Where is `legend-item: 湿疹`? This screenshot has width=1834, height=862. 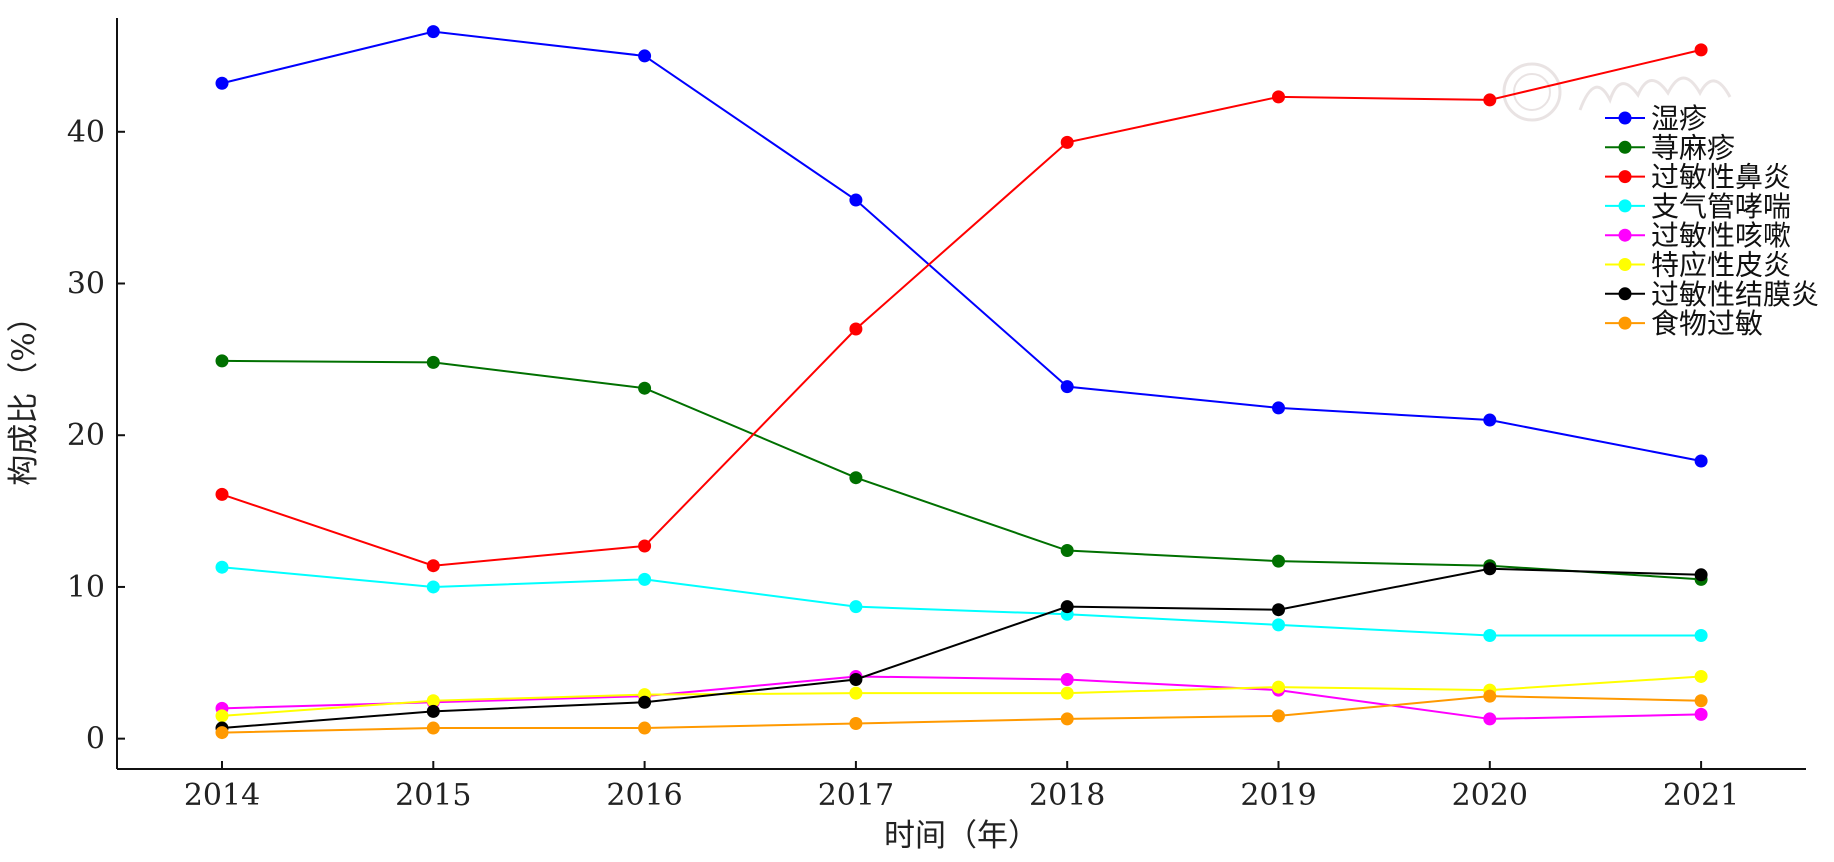
legend-item: 湿疹 is located at coordinates (1656, 118).